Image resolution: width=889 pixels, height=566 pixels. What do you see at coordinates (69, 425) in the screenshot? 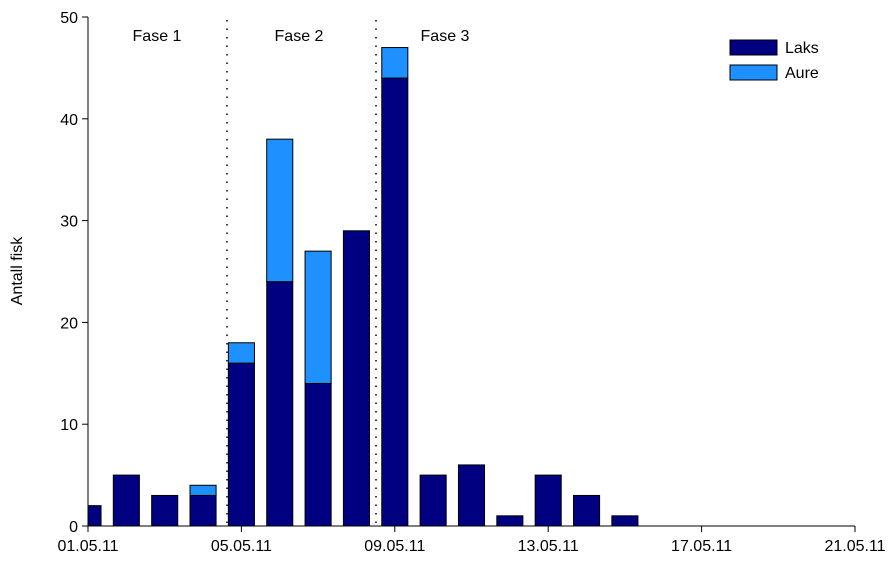
I see `y-tick-label: 10` at bounding box center [69, 425].